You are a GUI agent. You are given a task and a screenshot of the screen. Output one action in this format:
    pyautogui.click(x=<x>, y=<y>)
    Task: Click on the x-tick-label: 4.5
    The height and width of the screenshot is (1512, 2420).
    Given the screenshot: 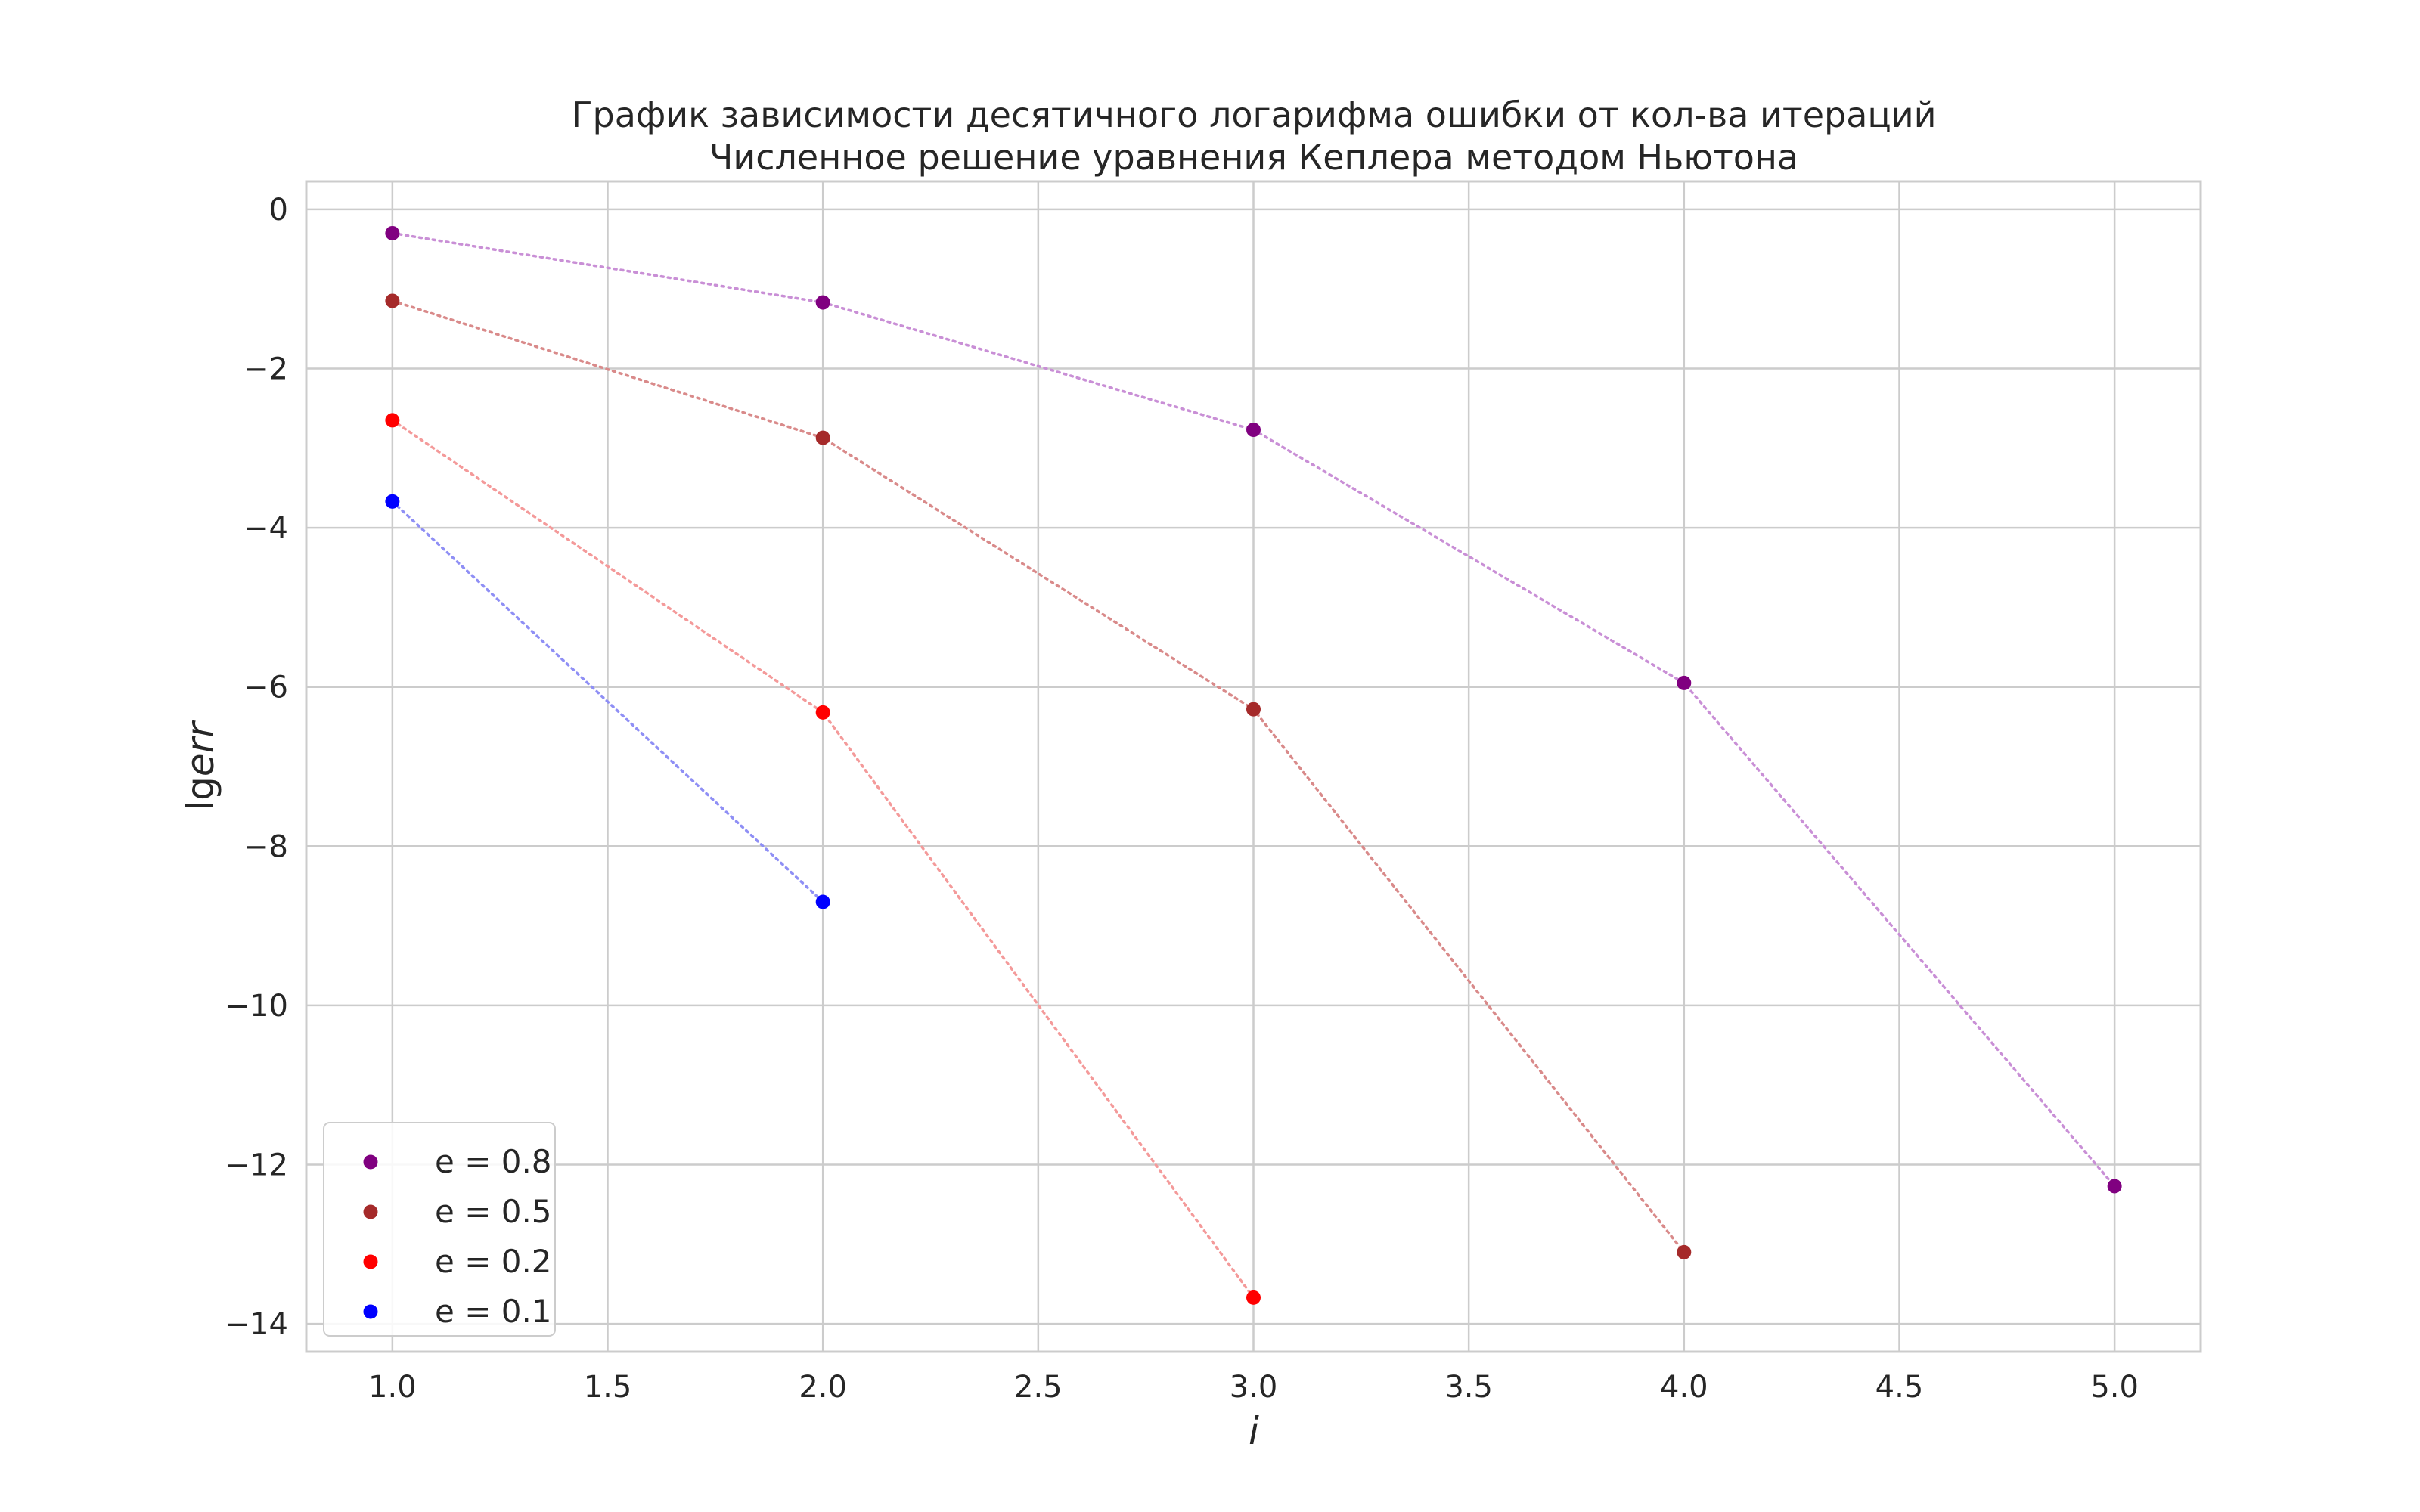 What is the action you would take?
    pyautogui.click(x=1900, y=1388)
    